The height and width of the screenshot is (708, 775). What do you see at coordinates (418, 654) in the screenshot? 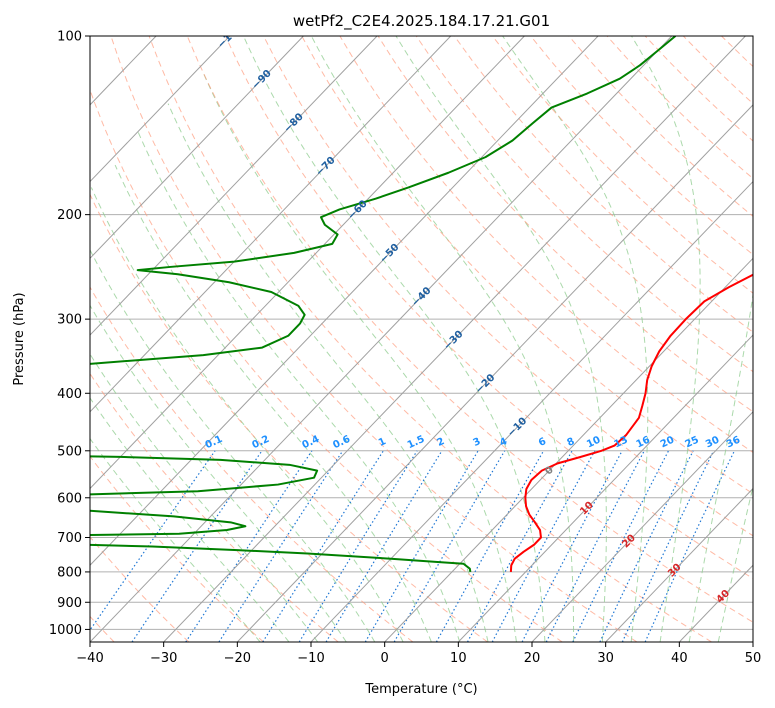
I see `x-axis-ticks: −40 −30 −20 −10 0 10 20 30 40 50` at bounding box center [418, 654].